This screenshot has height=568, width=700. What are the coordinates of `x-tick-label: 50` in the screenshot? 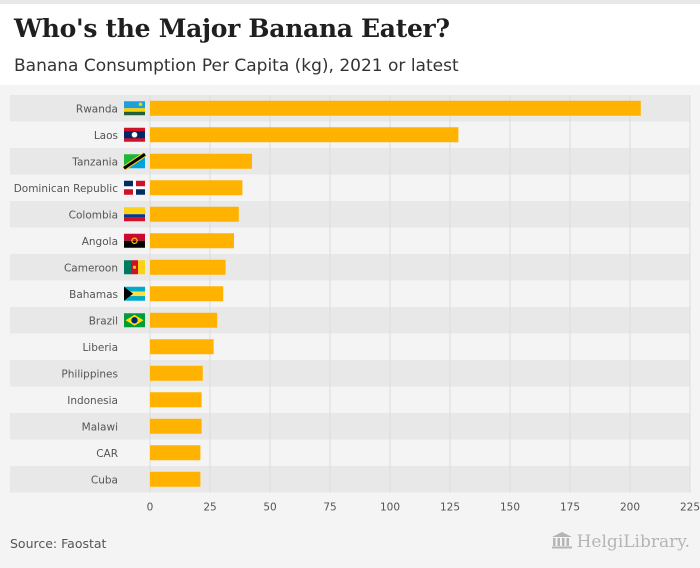 It's located at (269, 508).